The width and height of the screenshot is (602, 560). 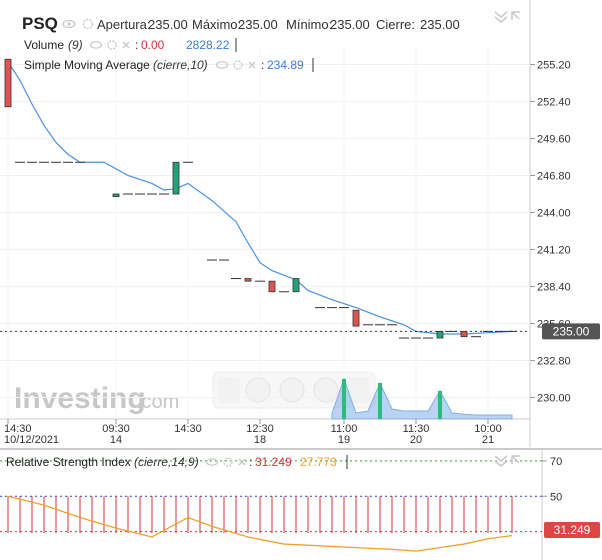 I want to click on y-tick-label: 255.20, so click(x=554, y=66).